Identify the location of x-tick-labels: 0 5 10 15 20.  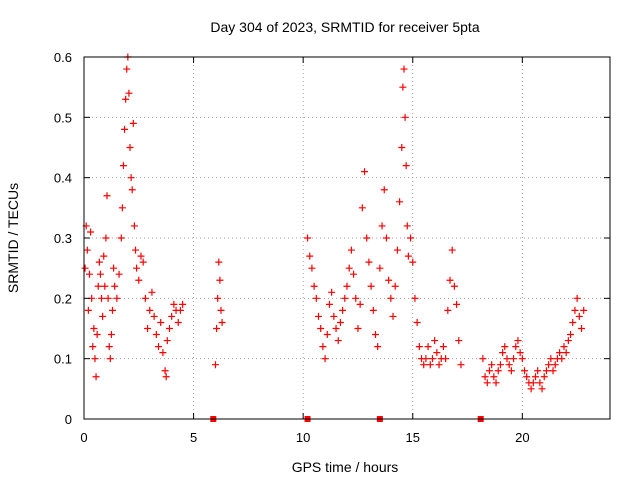
(304, 437).